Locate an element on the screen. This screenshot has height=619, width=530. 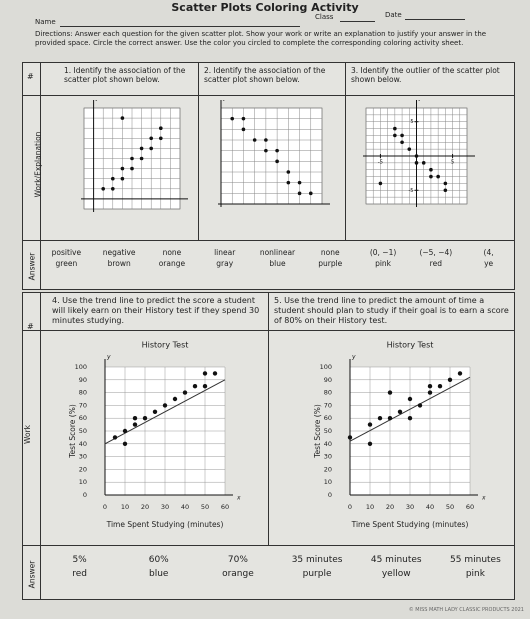
y-axis-label: Test Score (%) is located at coordinates (72, 431).